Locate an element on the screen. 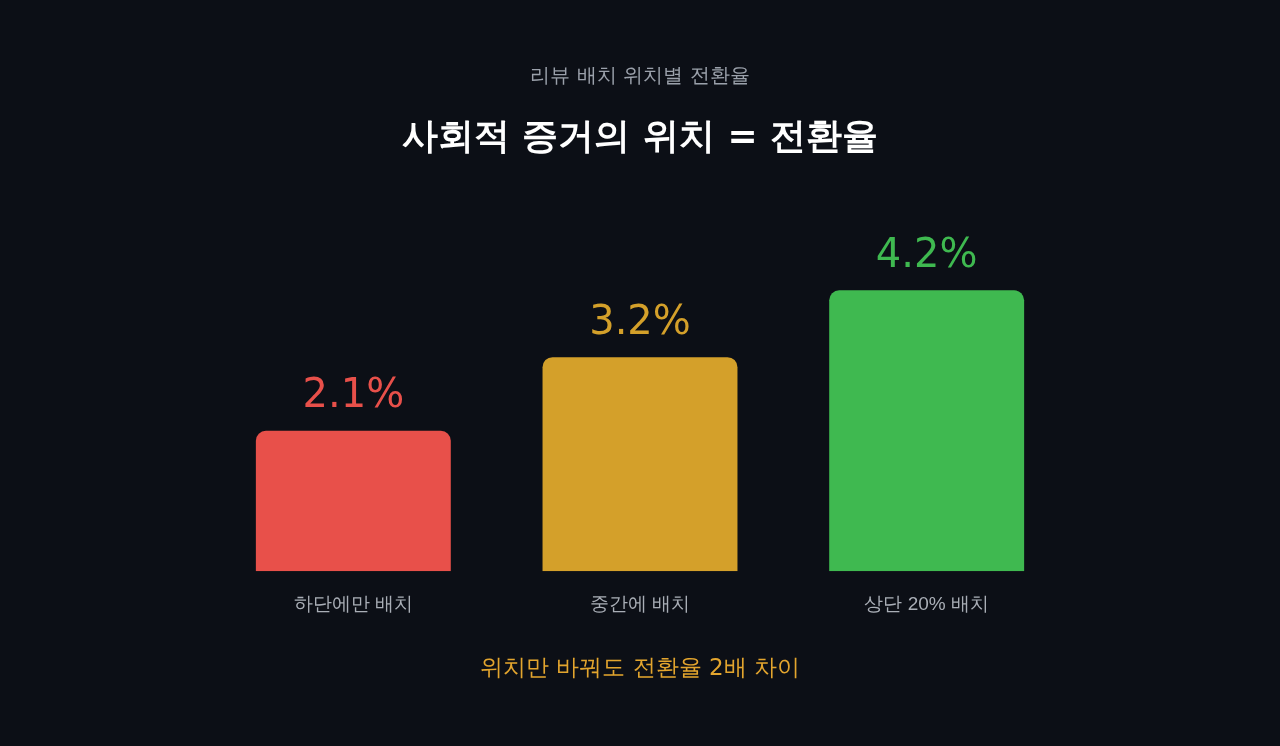 The image size is (1280, 746). x-tick-label: 상단 20% 배치 is located at coordinates (926, 603).